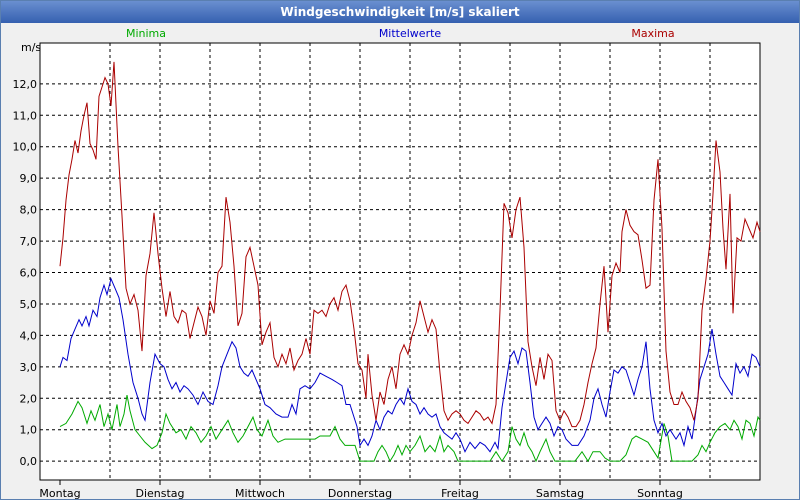 The width and height of the screenshot is (800, 500). Describe the element at coordinates (29, 241) in the screenshot. I see `y-tick-label: 7,0` at that location.